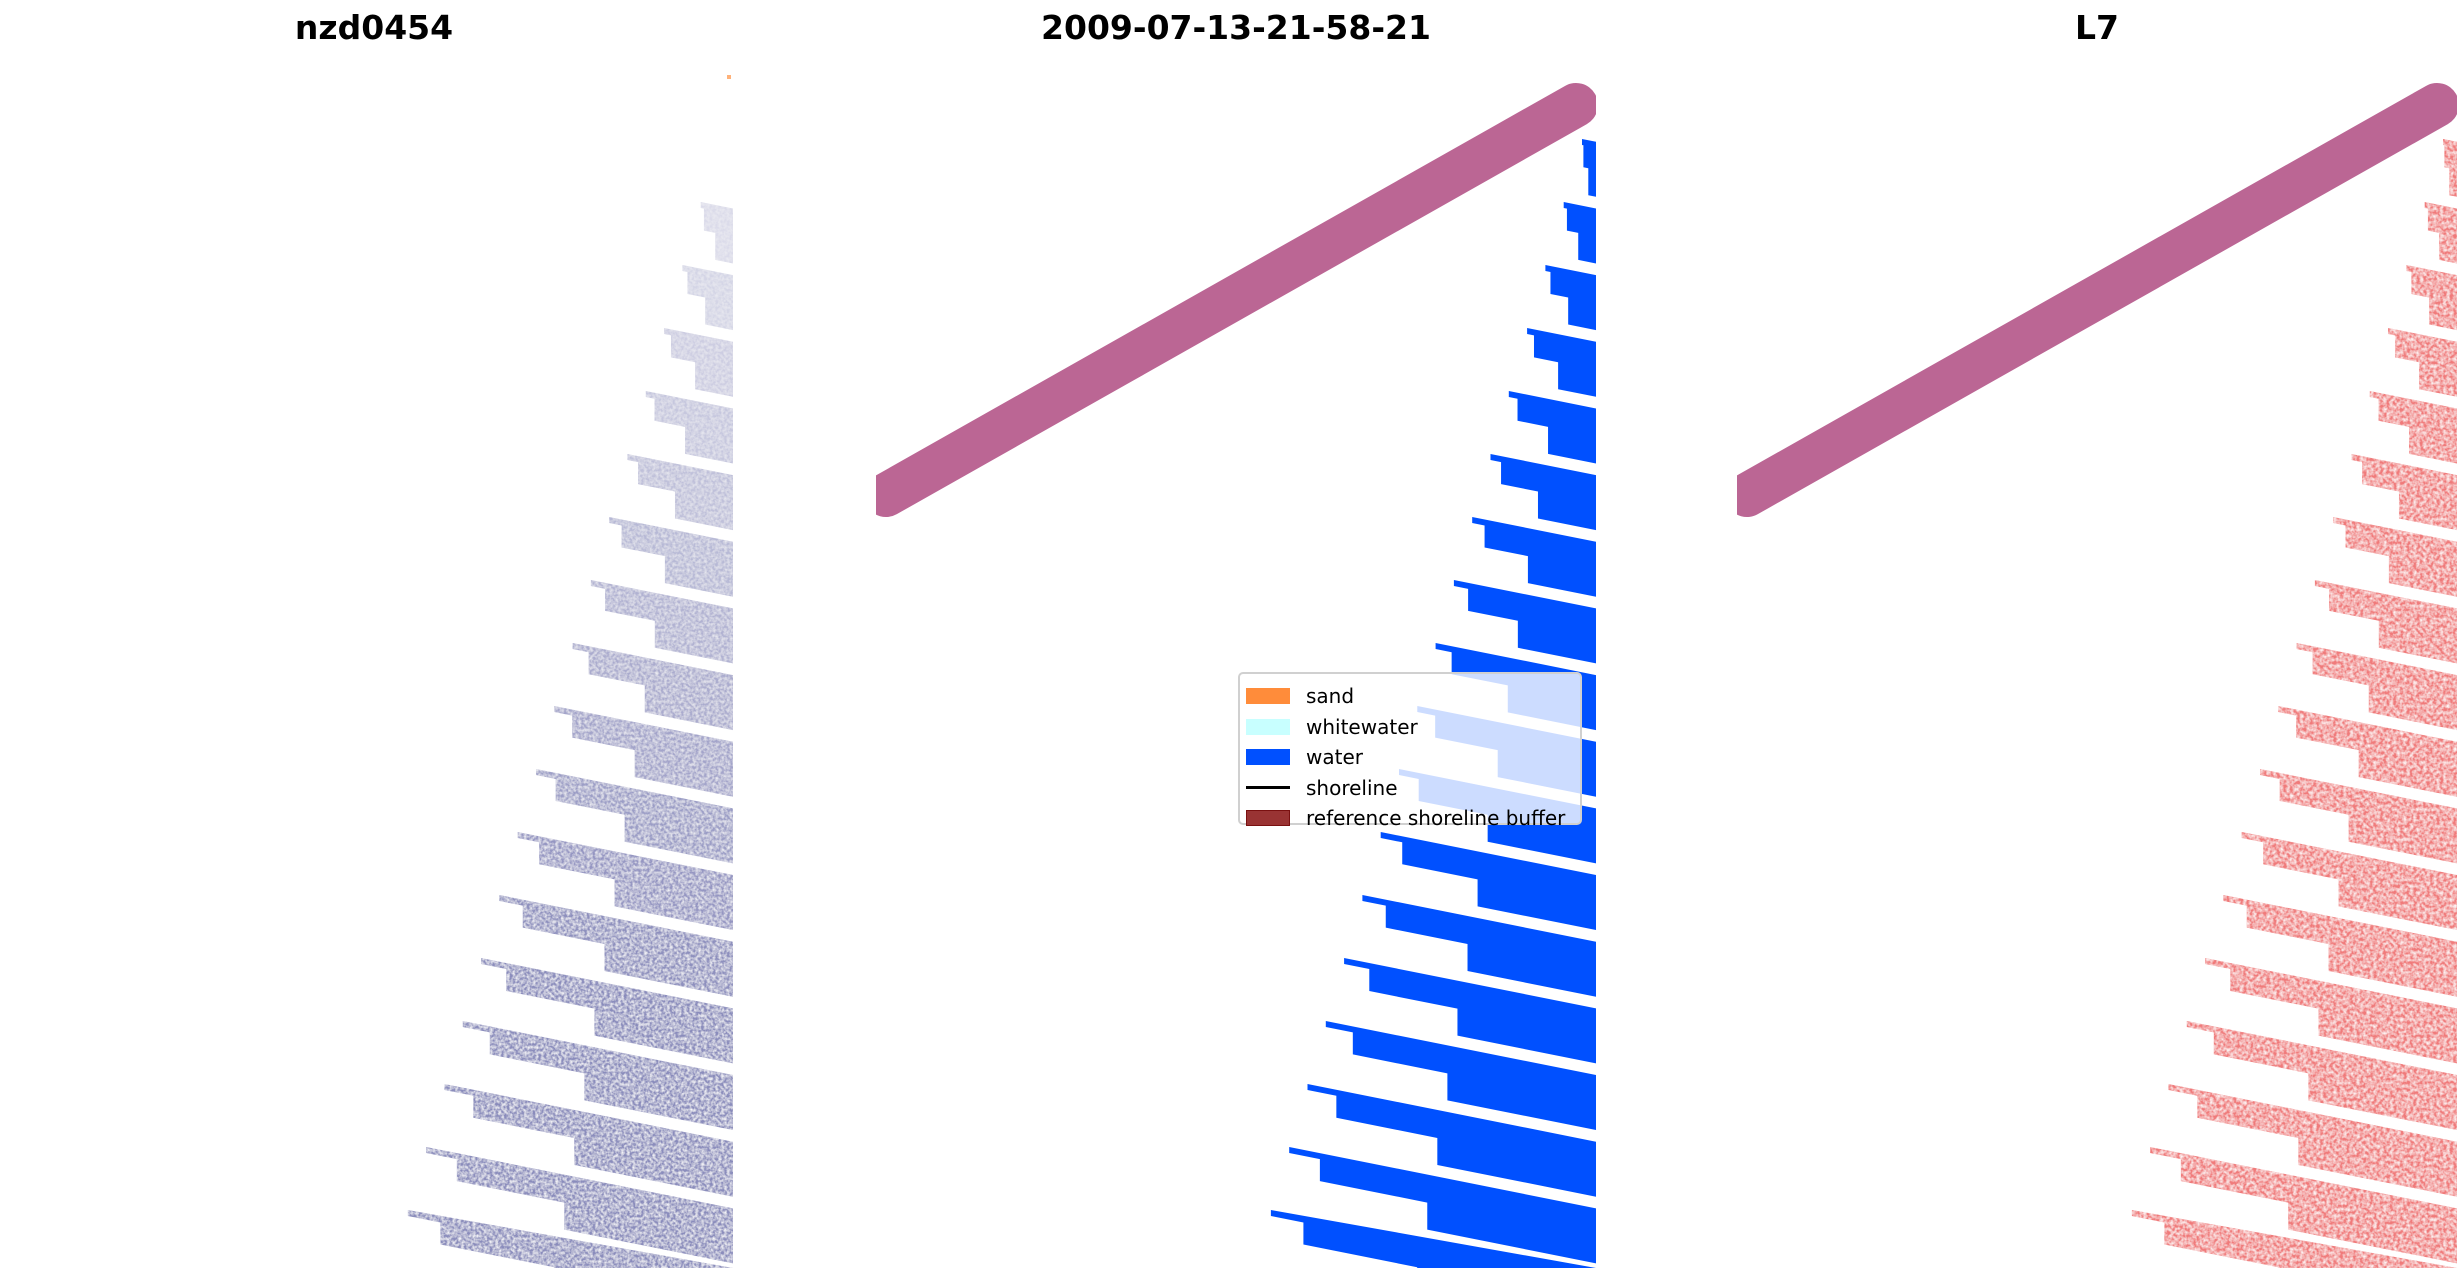 This screenshot has width=2460, height=1277. What do you see at coordinates (374, 27) in the screenshot?
I see `panel-title-left: nzd0454` at bounding box center [374, 27].